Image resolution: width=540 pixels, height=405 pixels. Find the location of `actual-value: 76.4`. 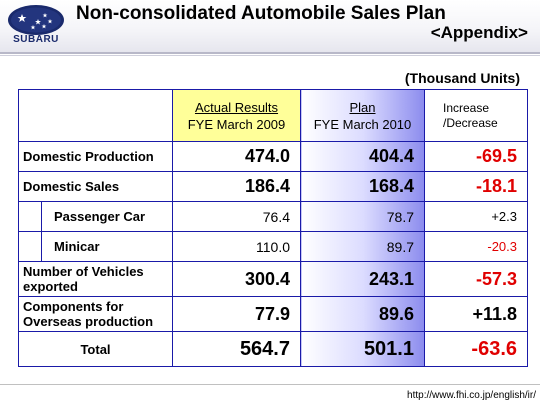

actual-value: 76.4 is located at coordinates (236, 216).